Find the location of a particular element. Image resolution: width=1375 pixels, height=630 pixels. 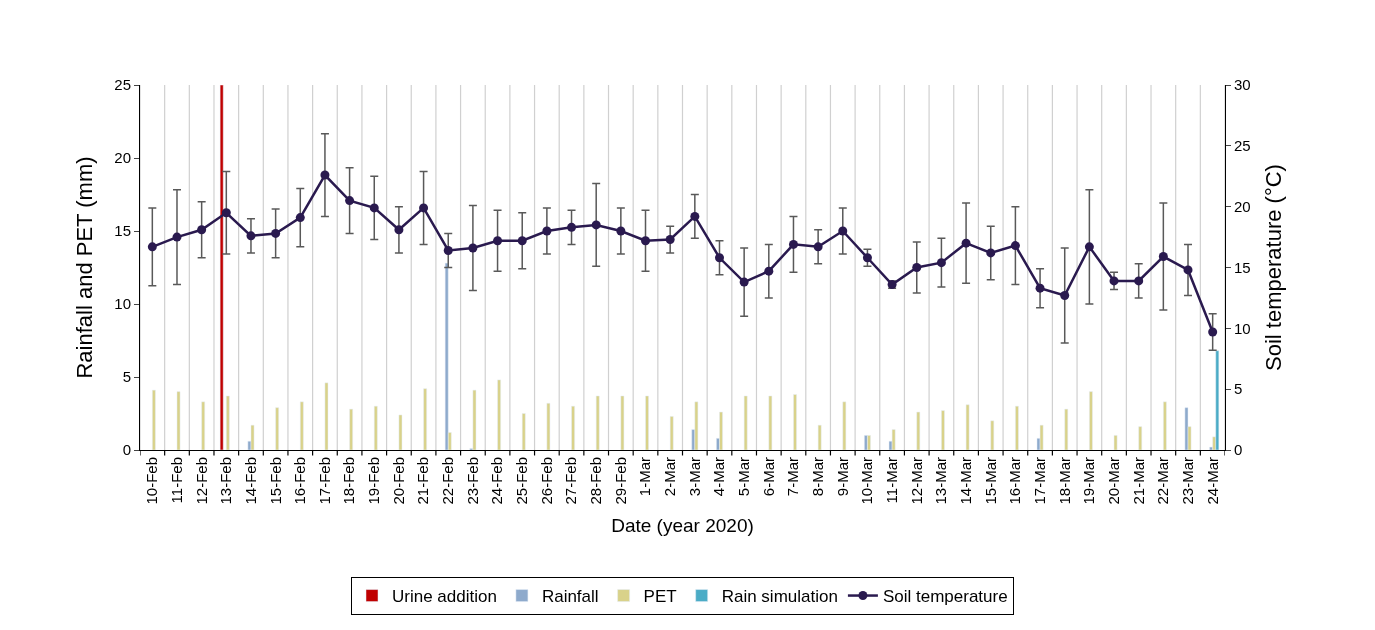

x-tick-label: 12-Mar is located at coordinates (916, 481).